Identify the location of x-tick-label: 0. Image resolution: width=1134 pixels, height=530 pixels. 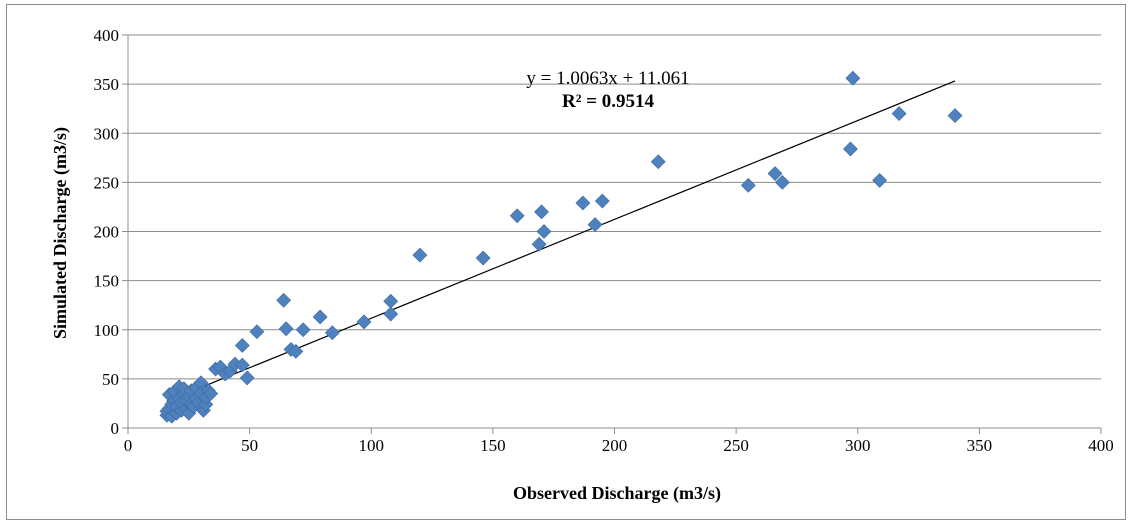
(128, 445).